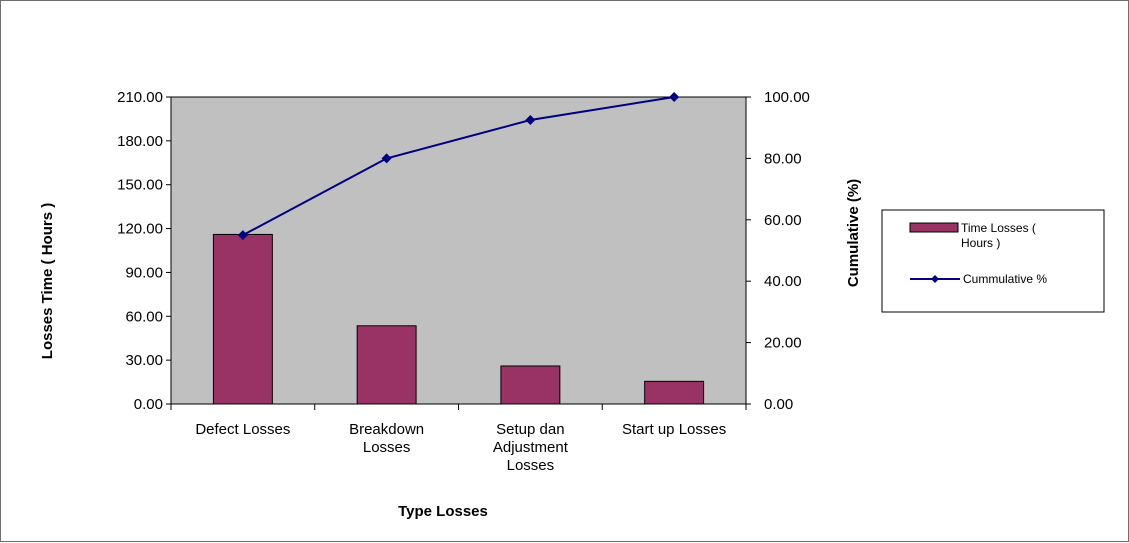 This screenshot has width=1129, height=543. What do you see at coordinates (242, 429) in the screenshot?
I see `x-tick-label: Defect Losses` at bounding box center [242, 429].